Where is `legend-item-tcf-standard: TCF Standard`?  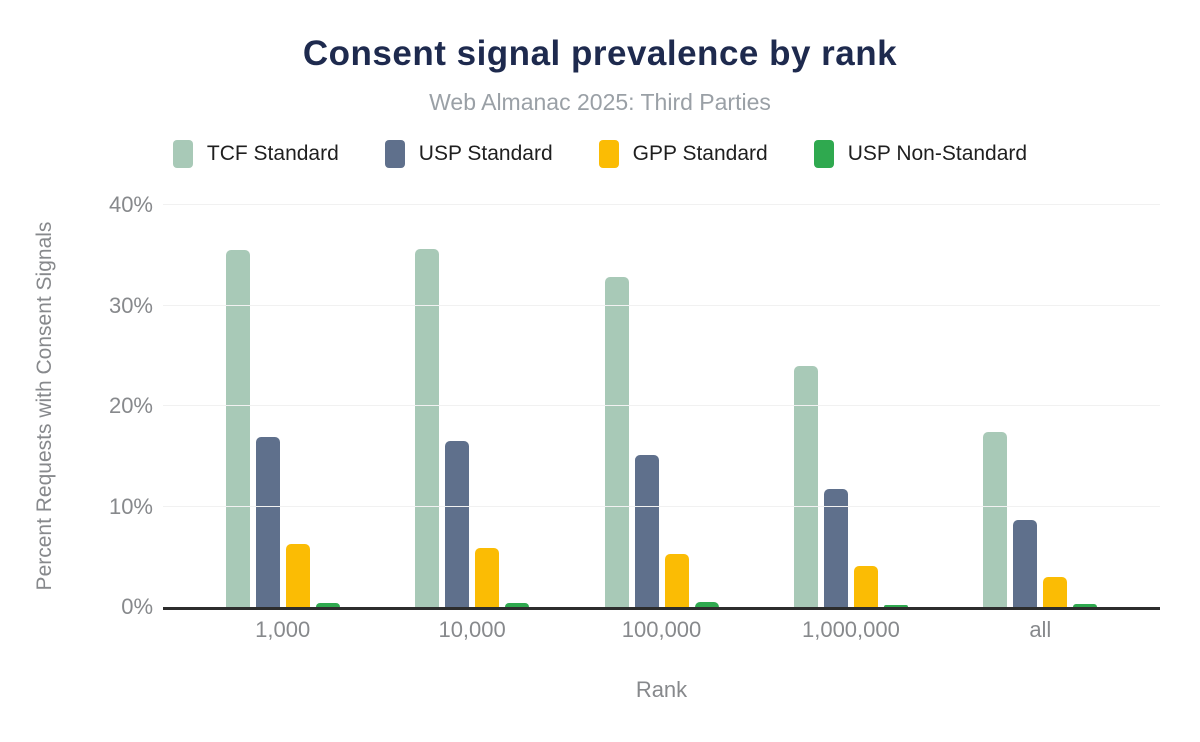 legend-item-tcf-standard: TCF Standard is located at coordinates (255, 154).